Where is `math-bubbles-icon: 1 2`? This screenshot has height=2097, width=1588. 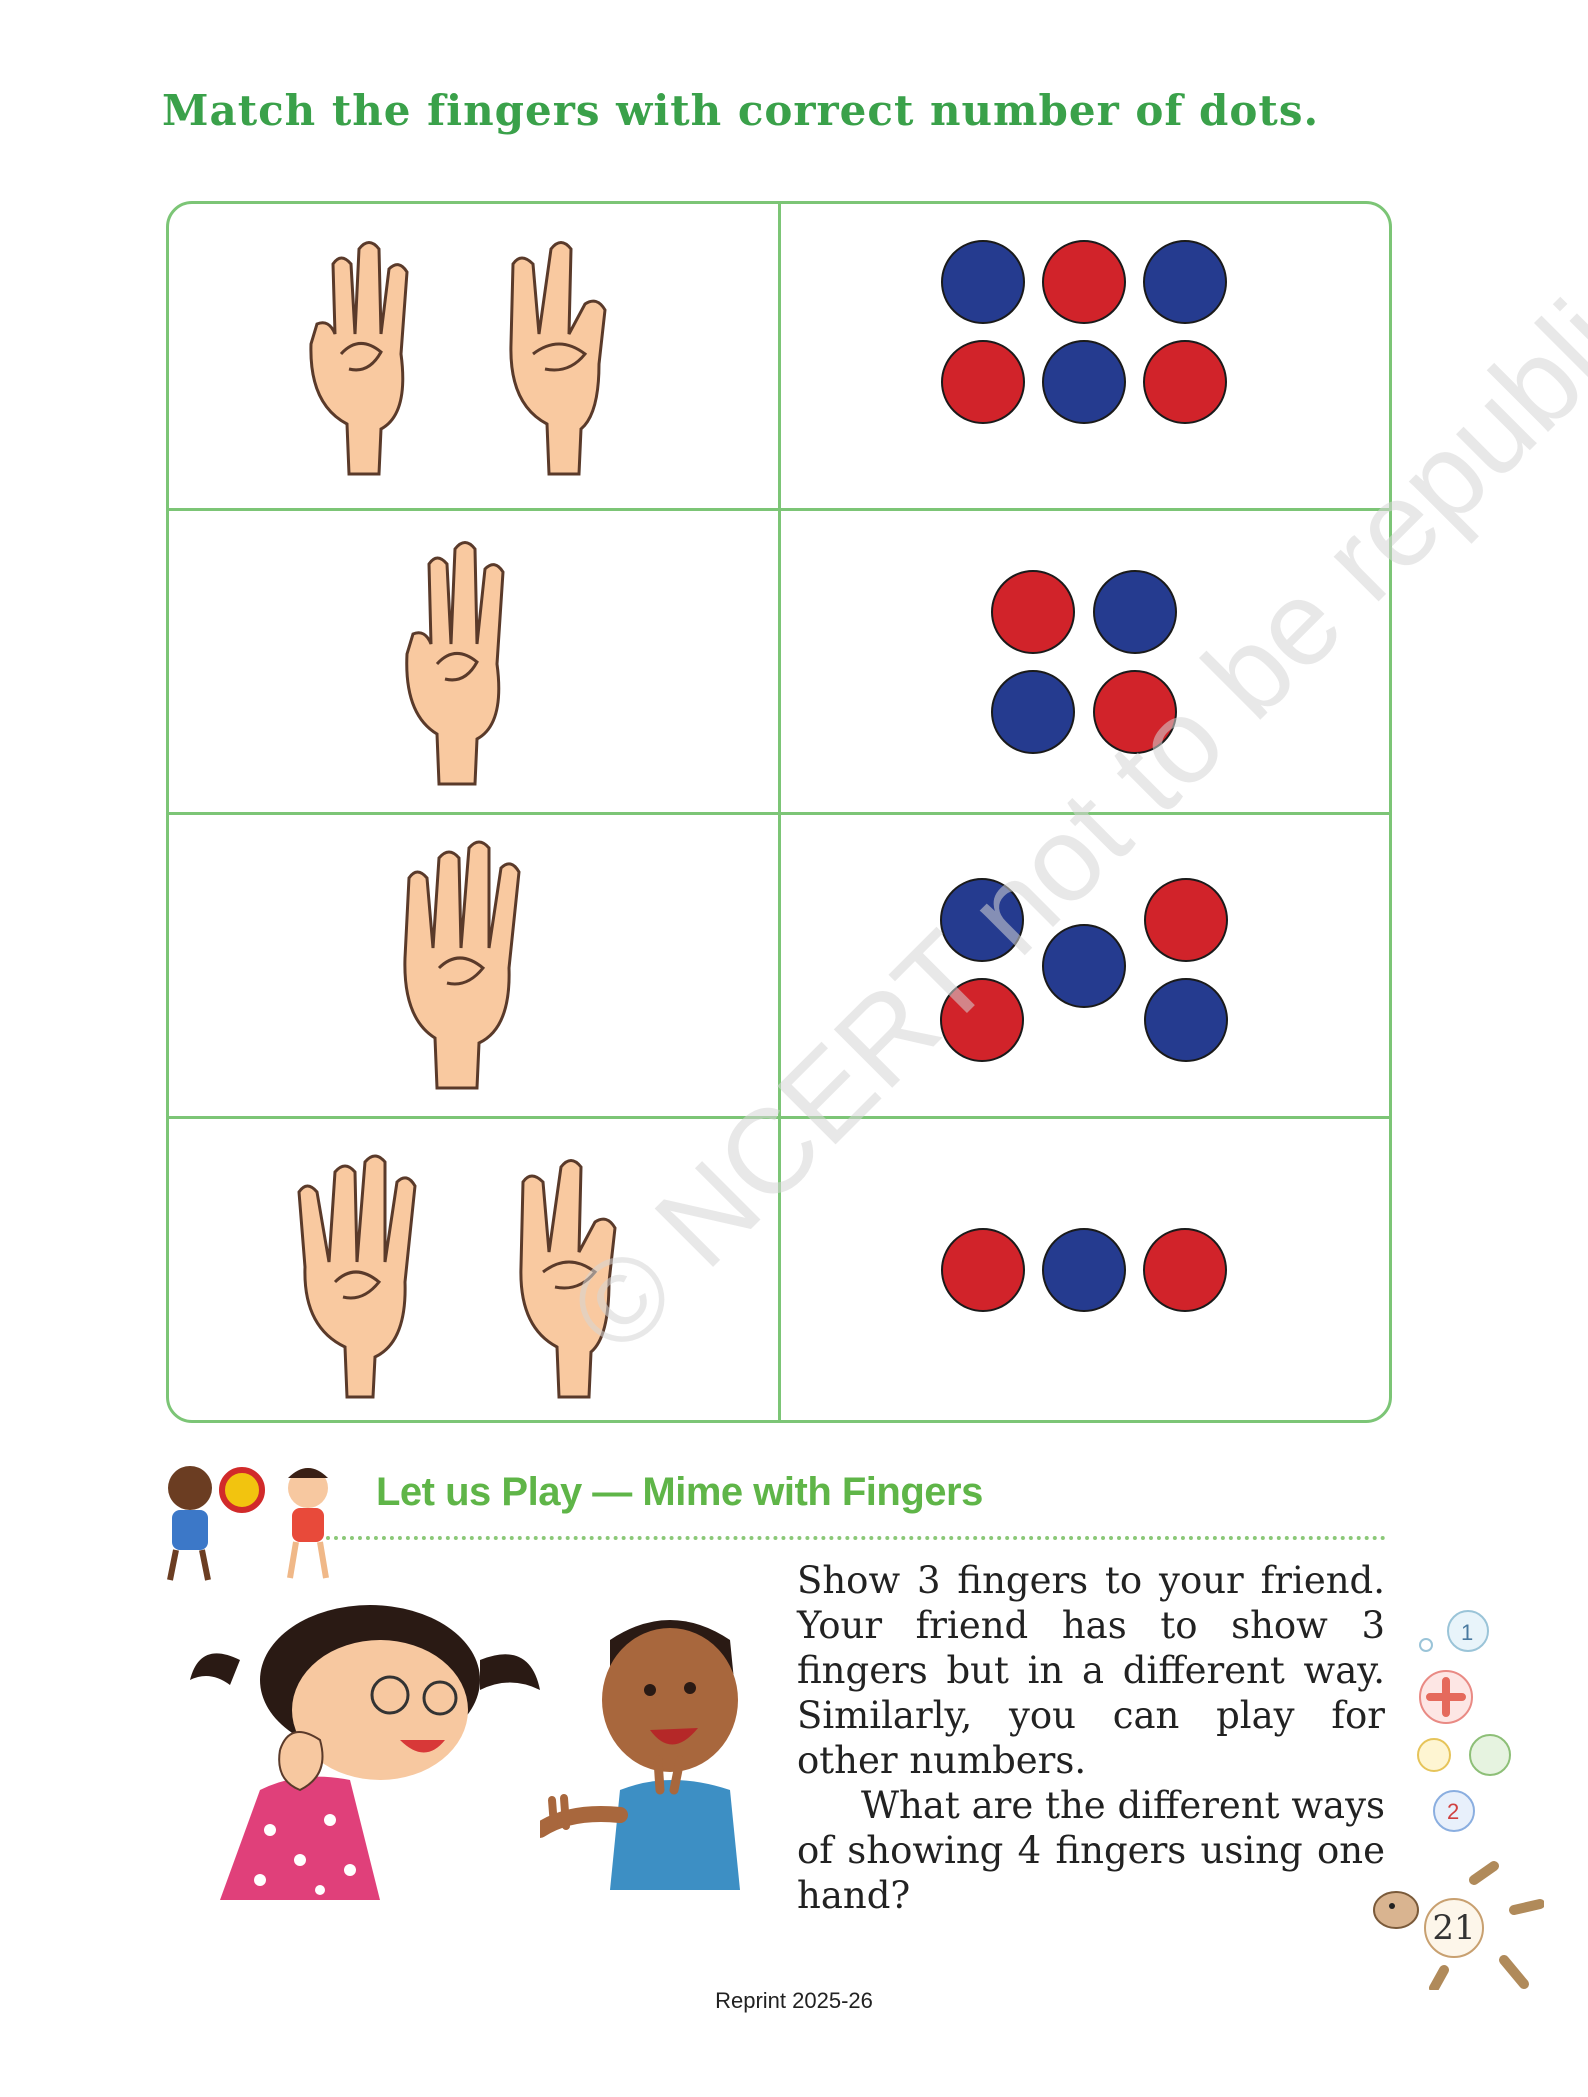
math-bubbles-icon: 1 2 is located at coordinates (1464, 1721).